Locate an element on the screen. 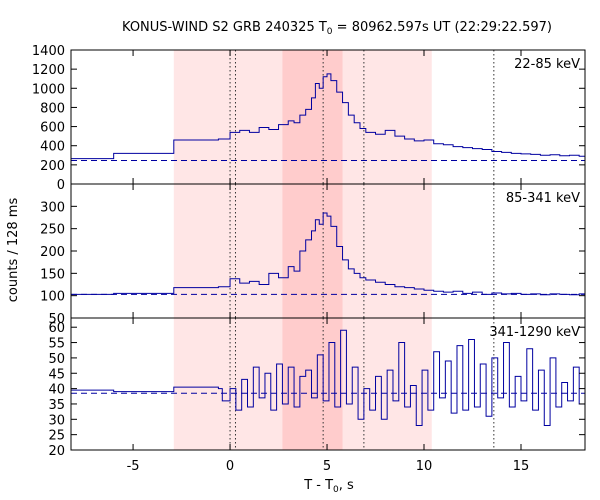  y-tick-label: 600 is located at coordinates (52, 128).